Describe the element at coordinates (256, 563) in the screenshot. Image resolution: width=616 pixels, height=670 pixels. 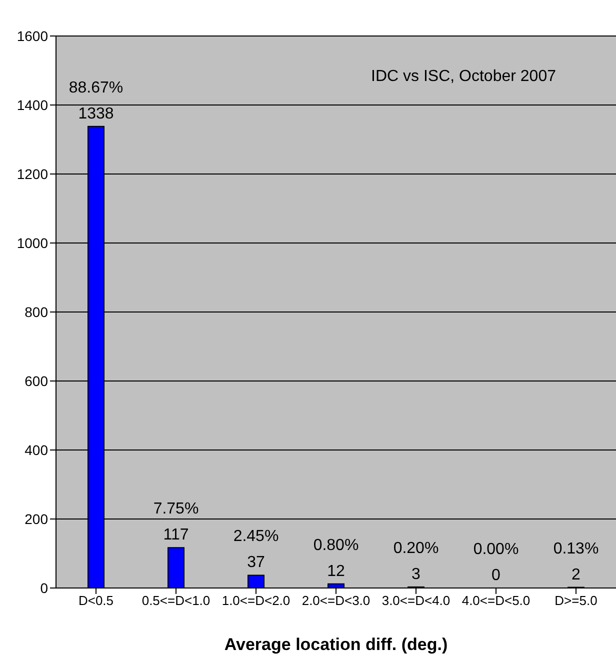
I see `data-label: 37` at that location.